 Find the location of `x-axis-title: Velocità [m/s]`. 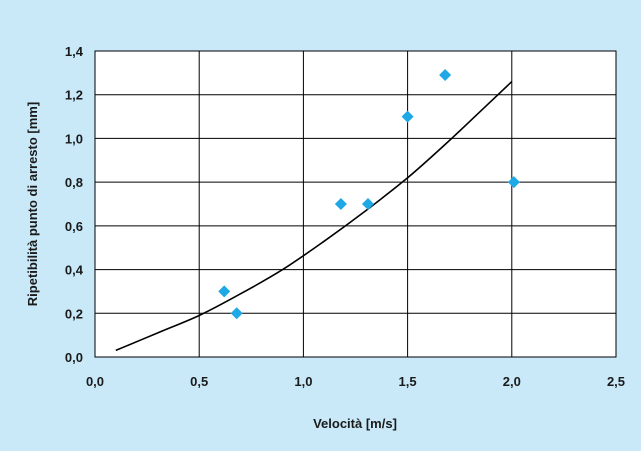

x-axis-title: Velocità [m/s] is located at coordinates (355, 423).